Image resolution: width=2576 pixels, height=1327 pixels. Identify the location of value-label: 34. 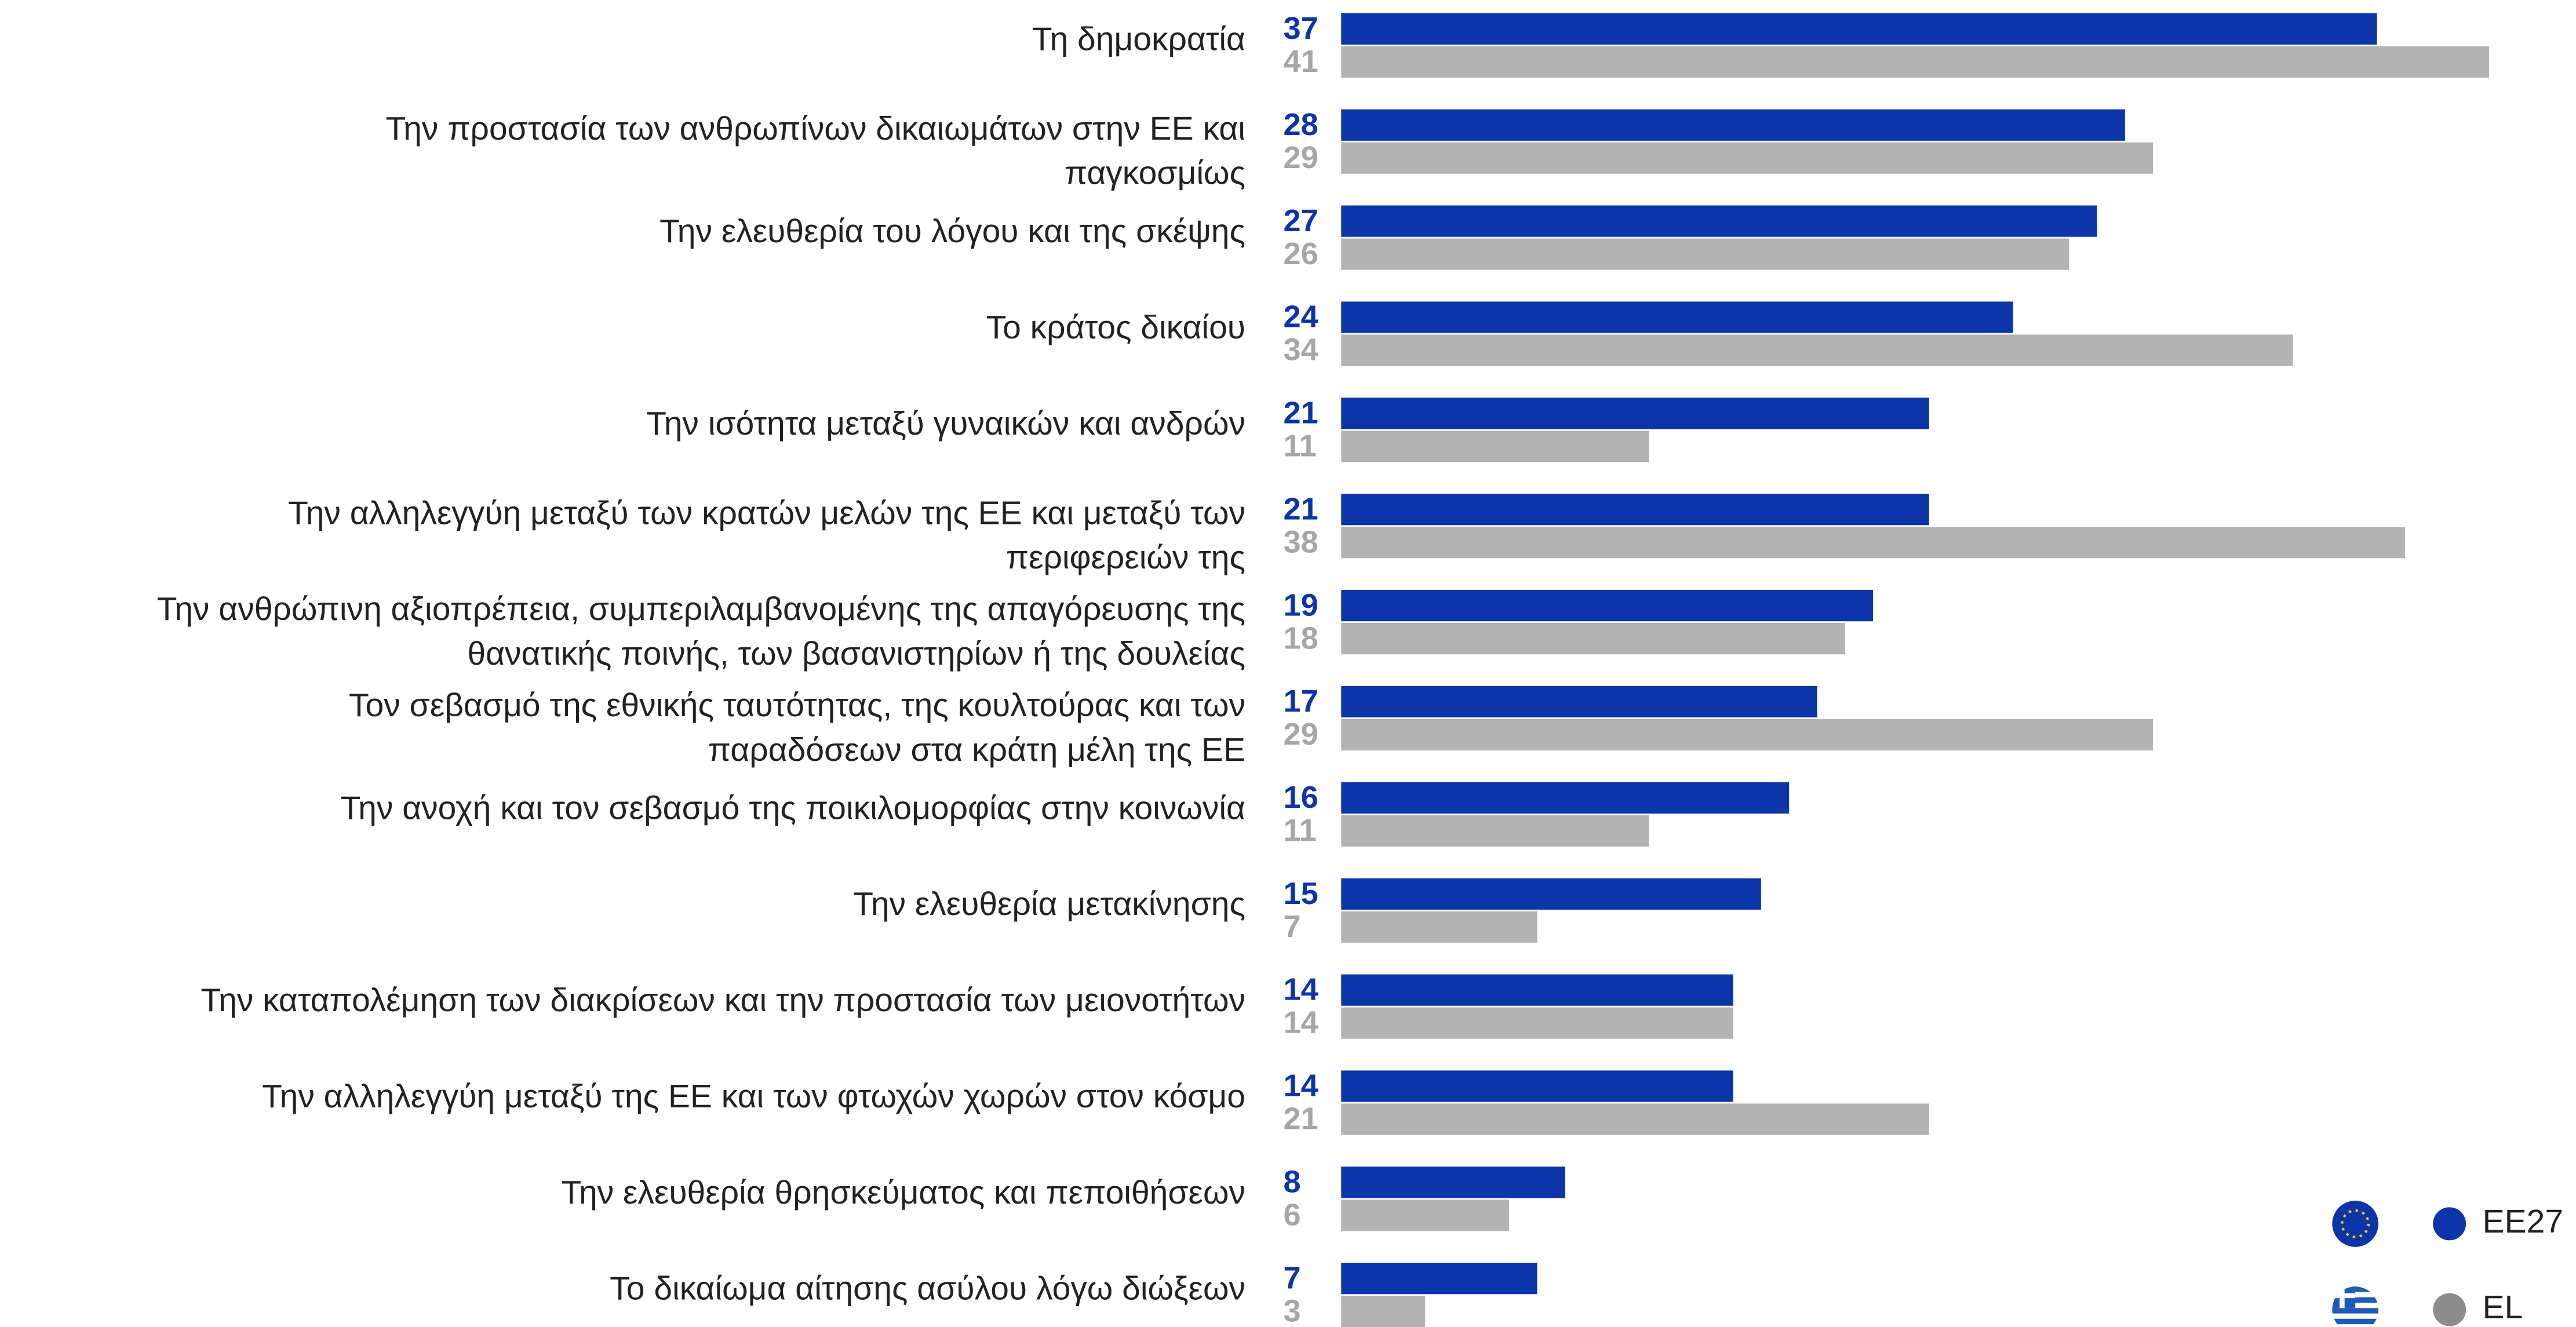
(1301, 350).